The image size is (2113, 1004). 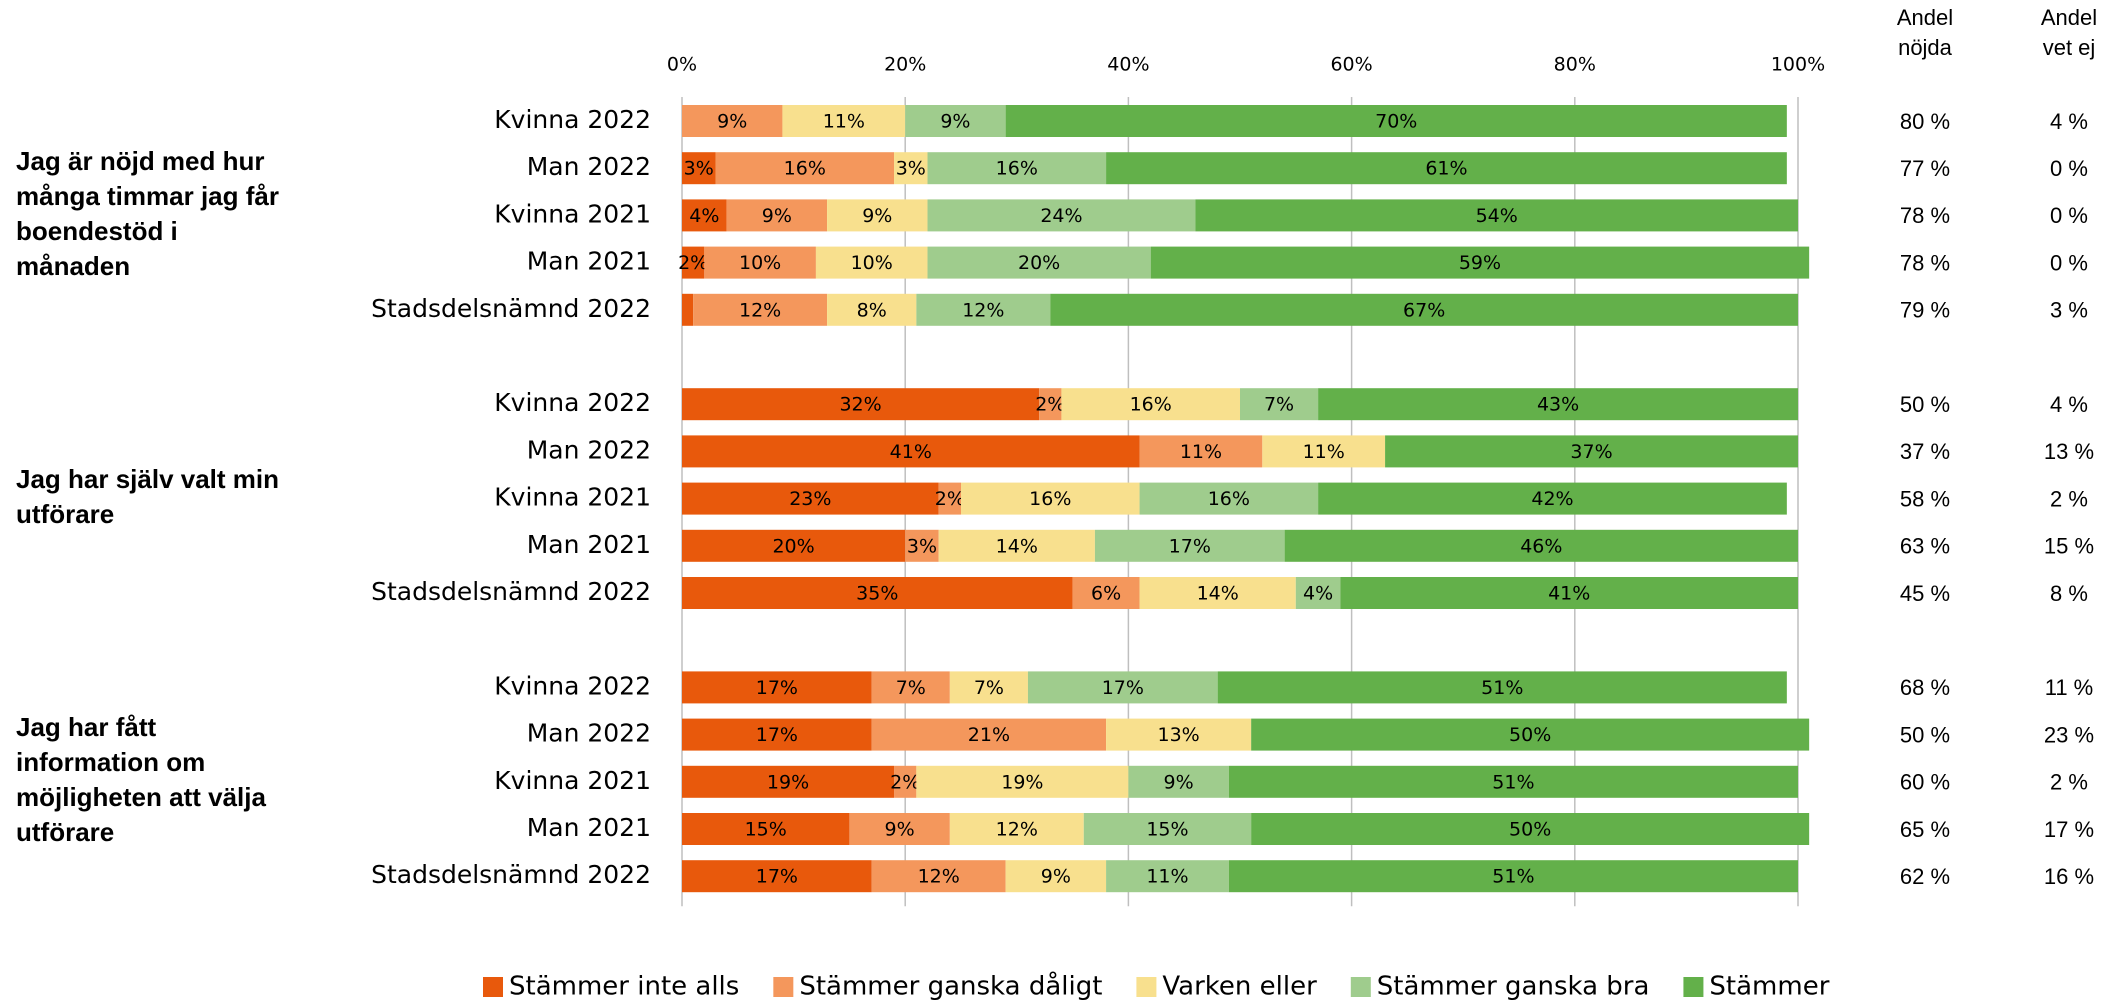 What do you see at coordinates (2069, 121) in the screenshot?
I see `column-value: 4 %` at bounding box center [2069, 121].